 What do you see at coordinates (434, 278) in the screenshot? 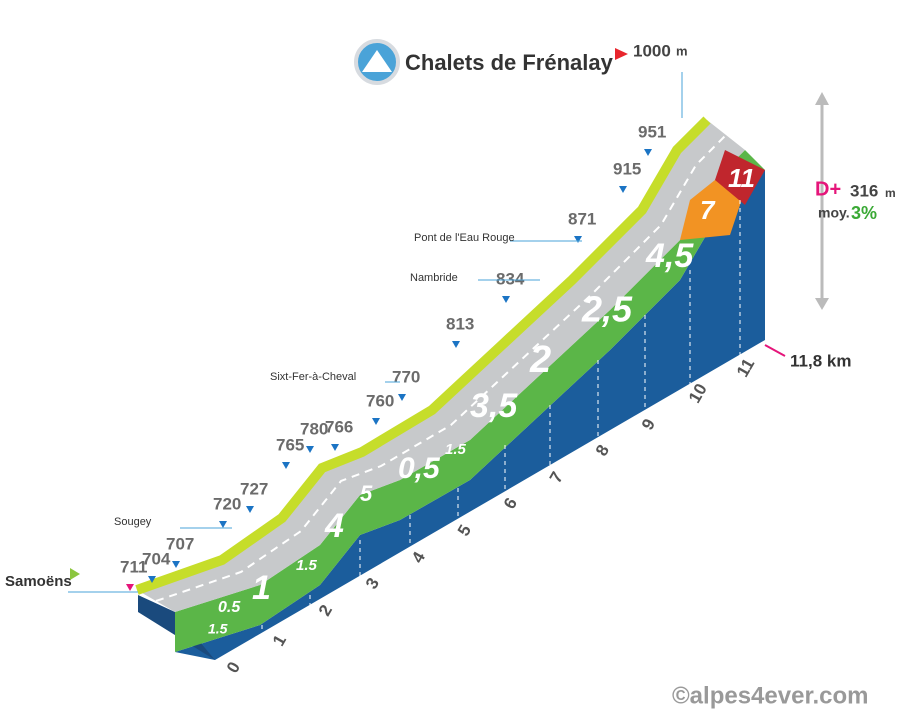
I see `place-label: Nambride` at bounding box center [434, 278].